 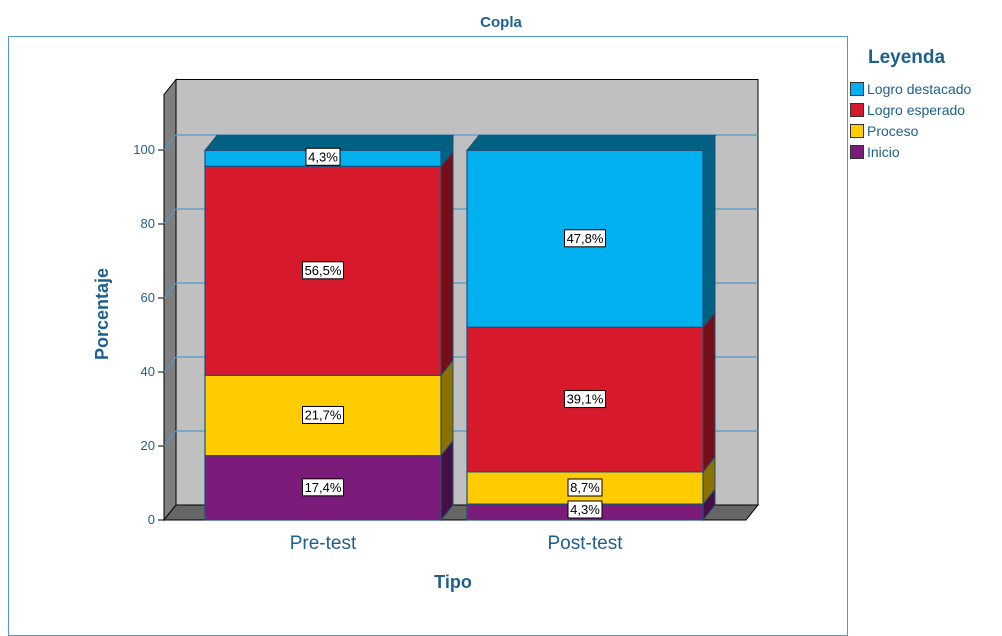 I want to click on legend-label: Logro esperado, so click(x=916, y=109).